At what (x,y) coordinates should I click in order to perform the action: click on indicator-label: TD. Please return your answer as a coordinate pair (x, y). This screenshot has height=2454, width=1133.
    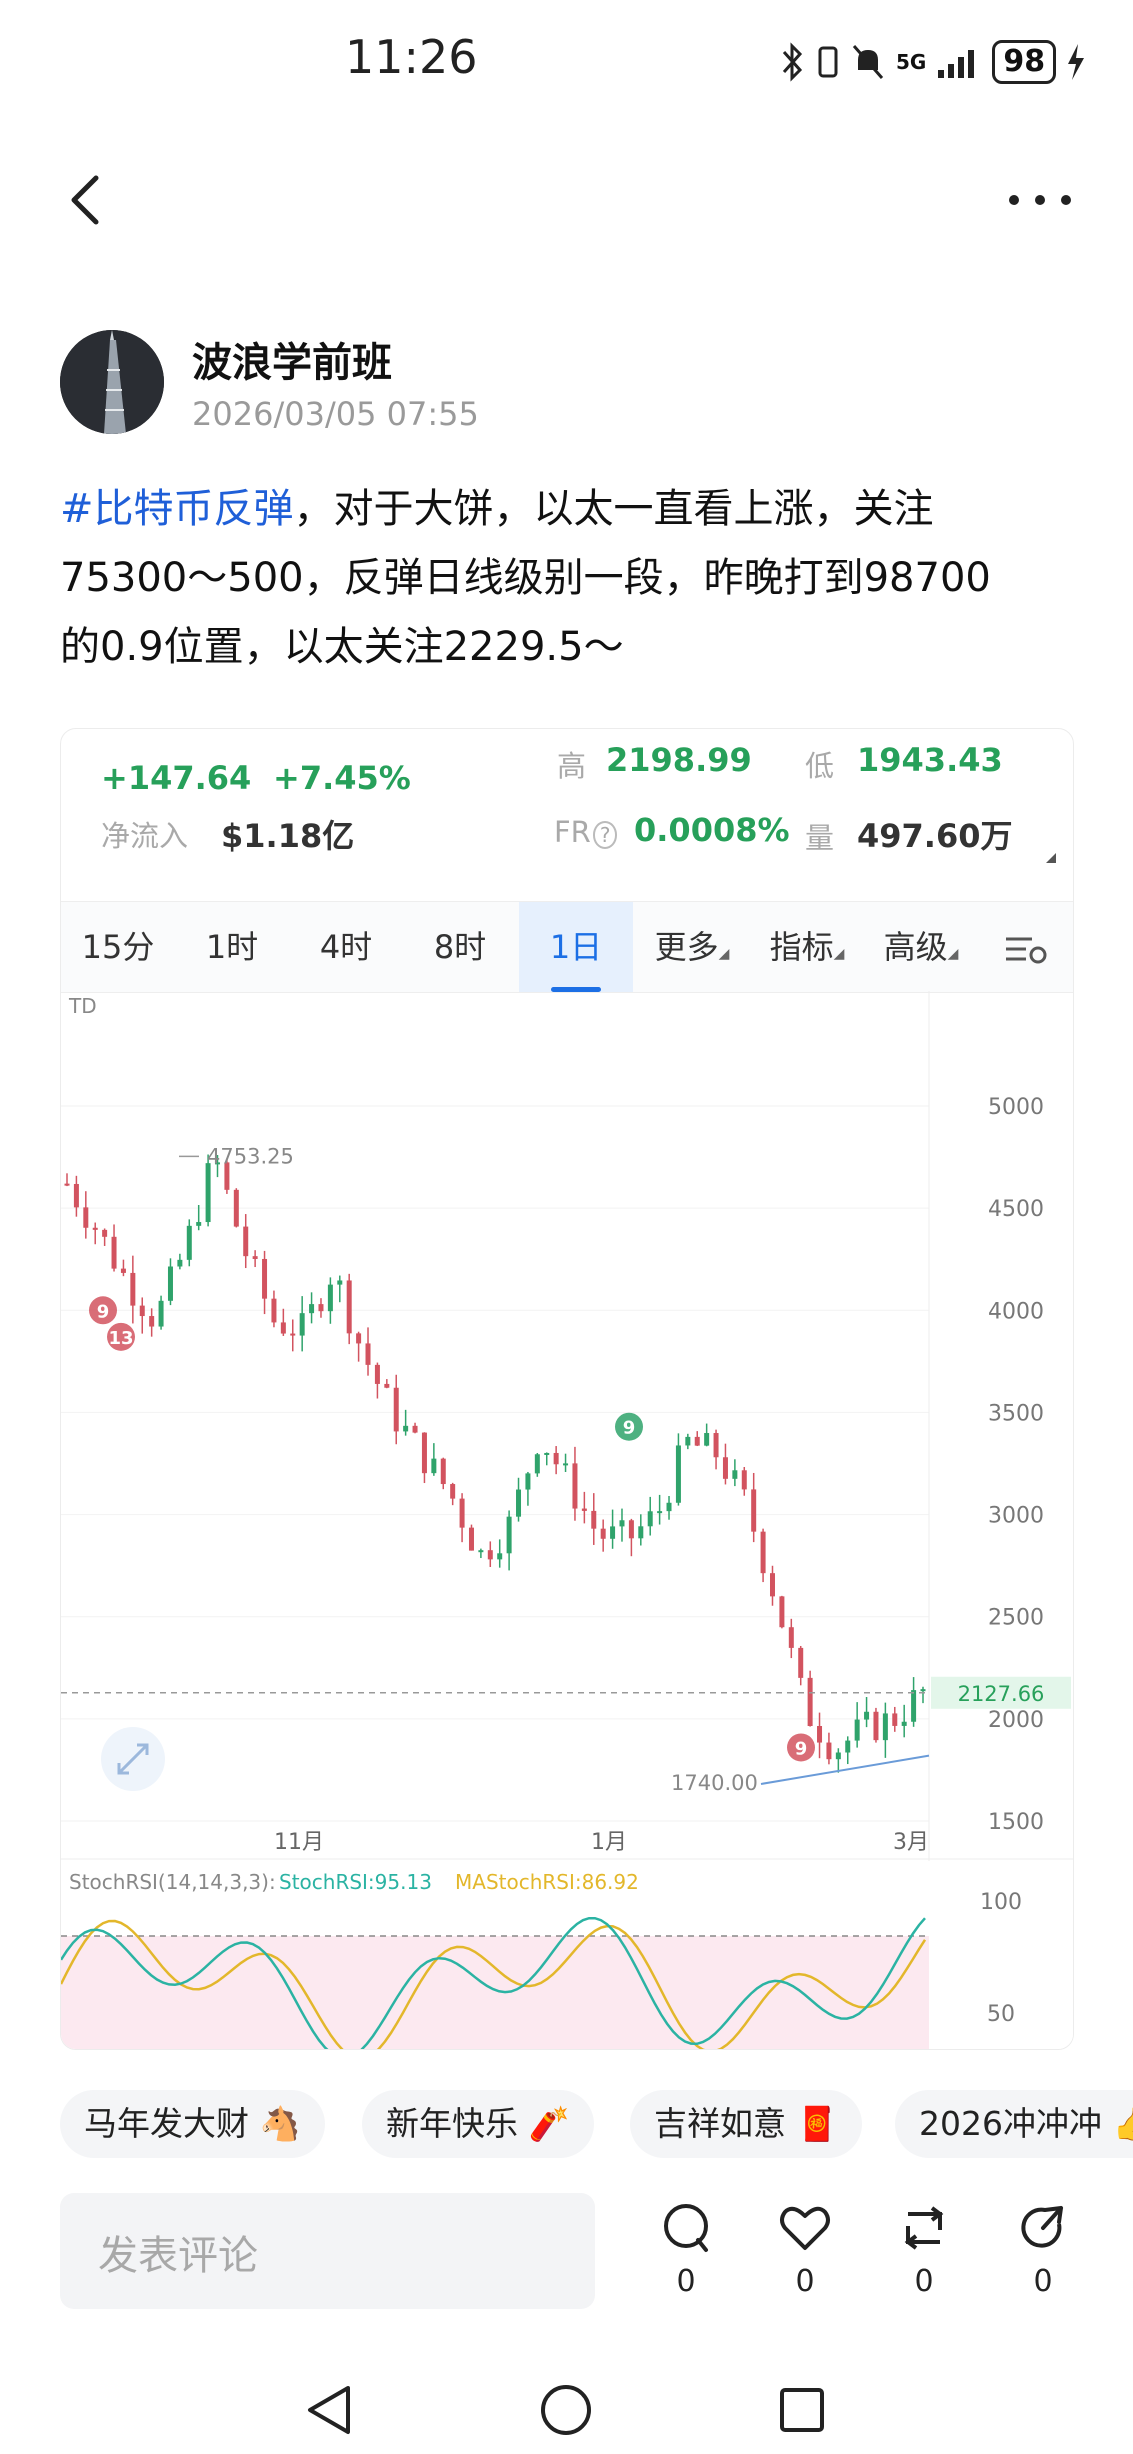
    Looking at the image, I should click on (82, 1006).